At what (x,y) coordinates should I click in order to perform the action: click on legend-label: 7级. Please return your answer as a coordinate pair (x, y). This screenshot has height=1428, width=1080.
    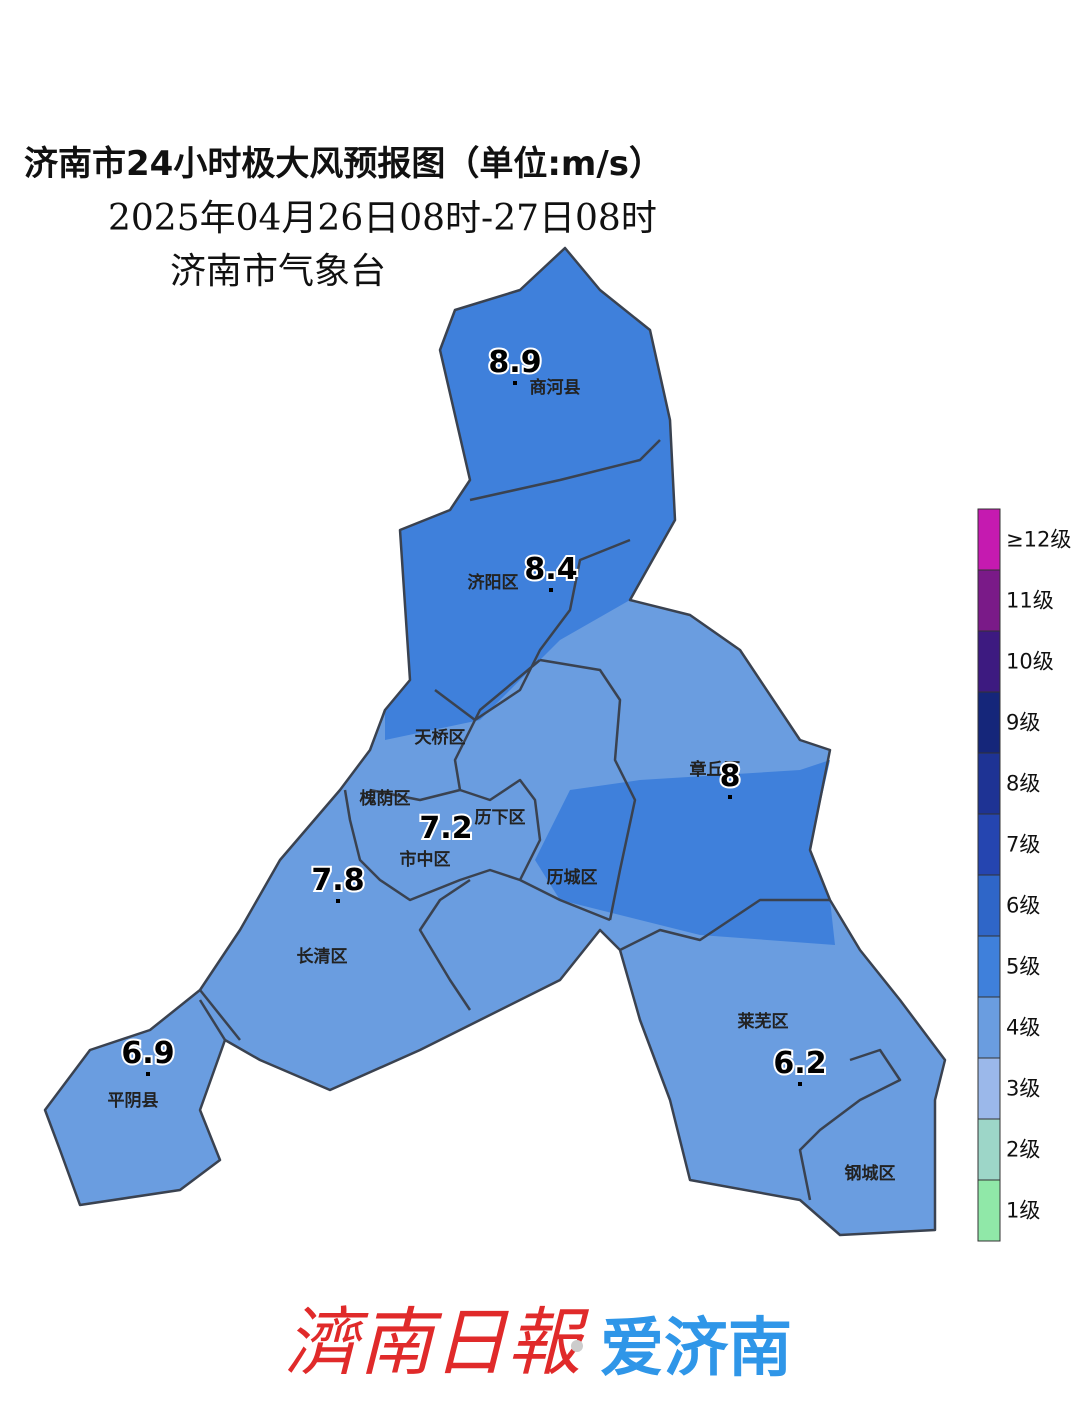
    Looking at the image, I should click on (1023, 845).